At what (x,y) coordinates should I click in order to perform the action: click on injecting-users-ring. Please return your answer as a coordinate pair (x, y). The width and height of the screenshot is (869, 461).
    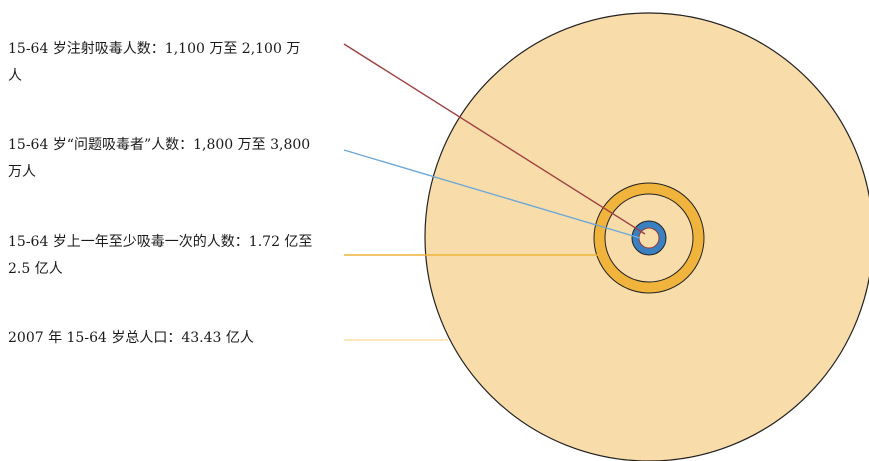
    Looking at the image, I should click on (649, 238).